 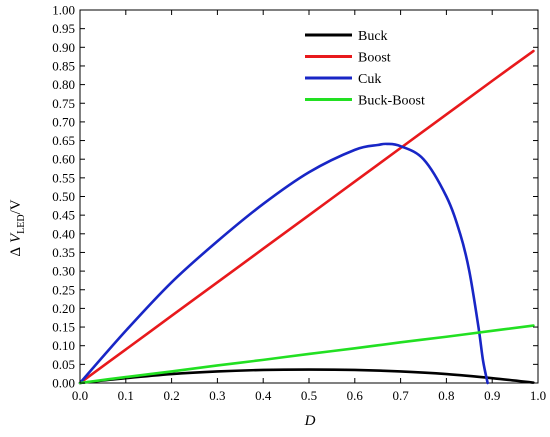 What do you see at coordinates (446, 395) in the screenshot?
I see `x-tick-label: 0.8` at bounding box center [446, 395].